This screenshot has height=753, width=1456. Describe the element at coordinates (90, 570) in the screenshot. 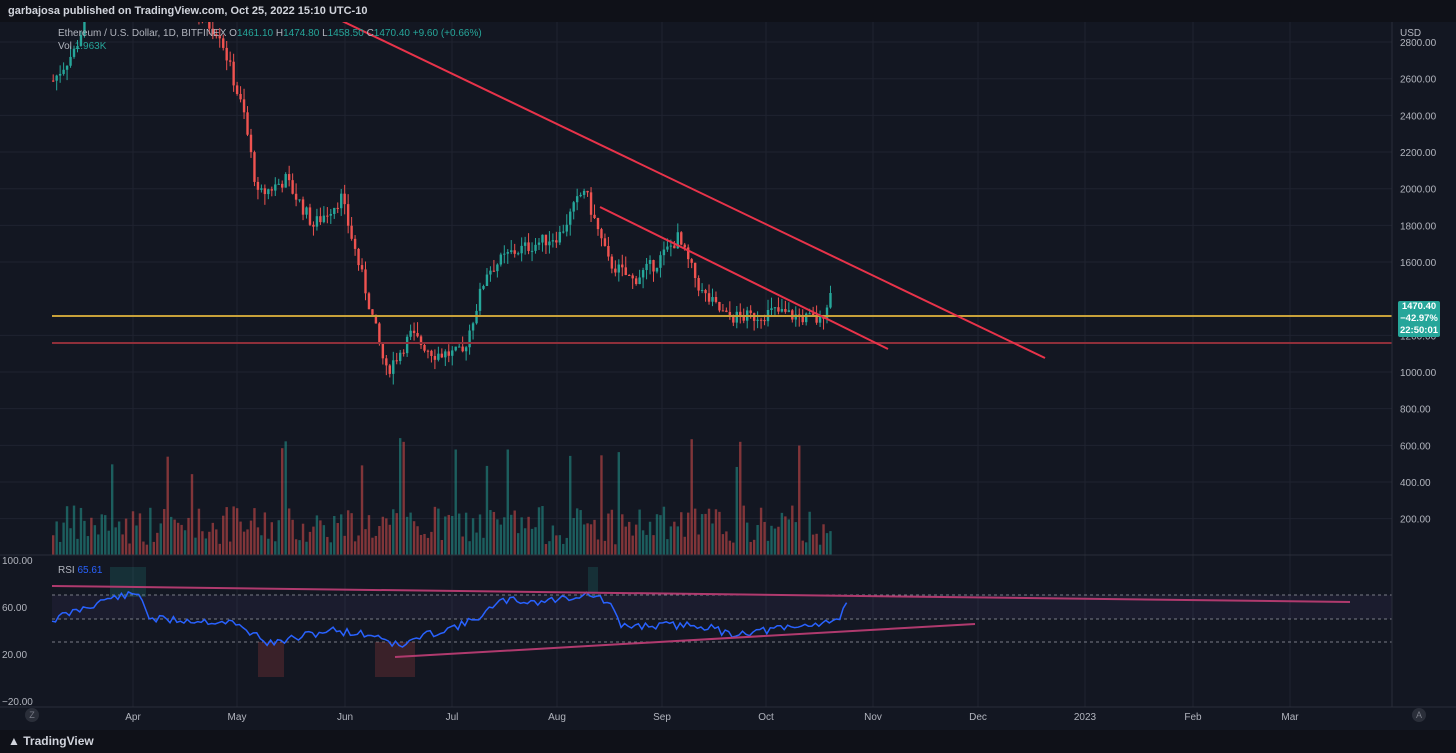

I see `rsi-value: 65.61` at that location.